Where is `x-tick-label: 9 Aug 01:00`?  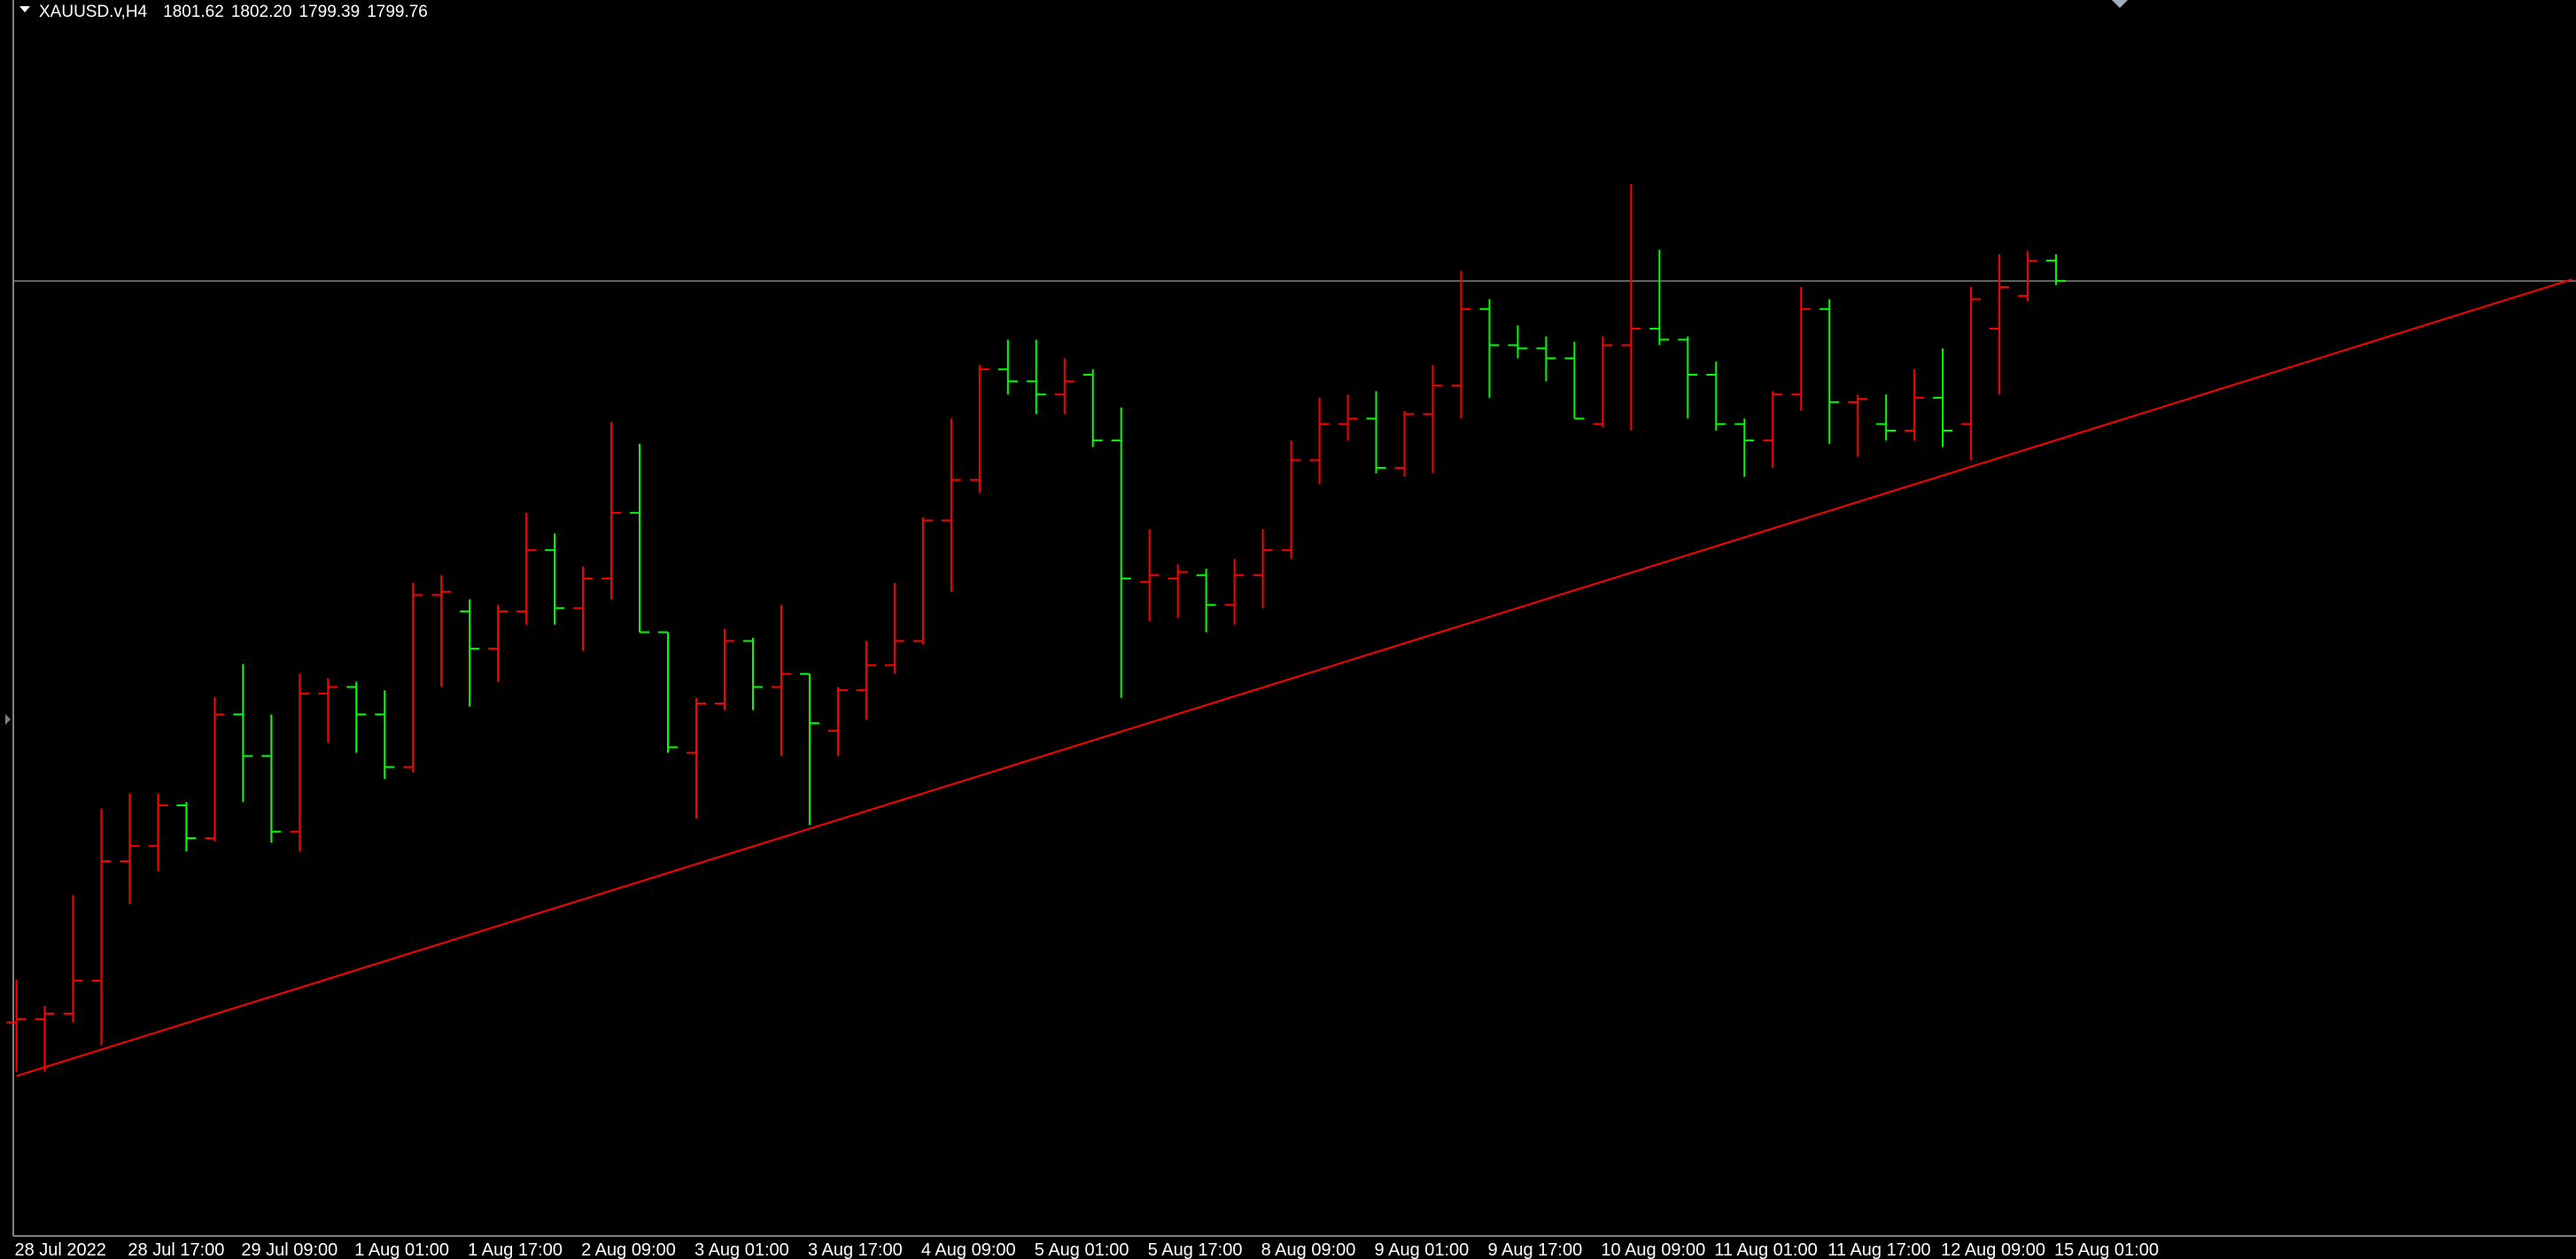 x-tick-label: 9 Aug 01:00 is located at coordinates (1422, 1249).